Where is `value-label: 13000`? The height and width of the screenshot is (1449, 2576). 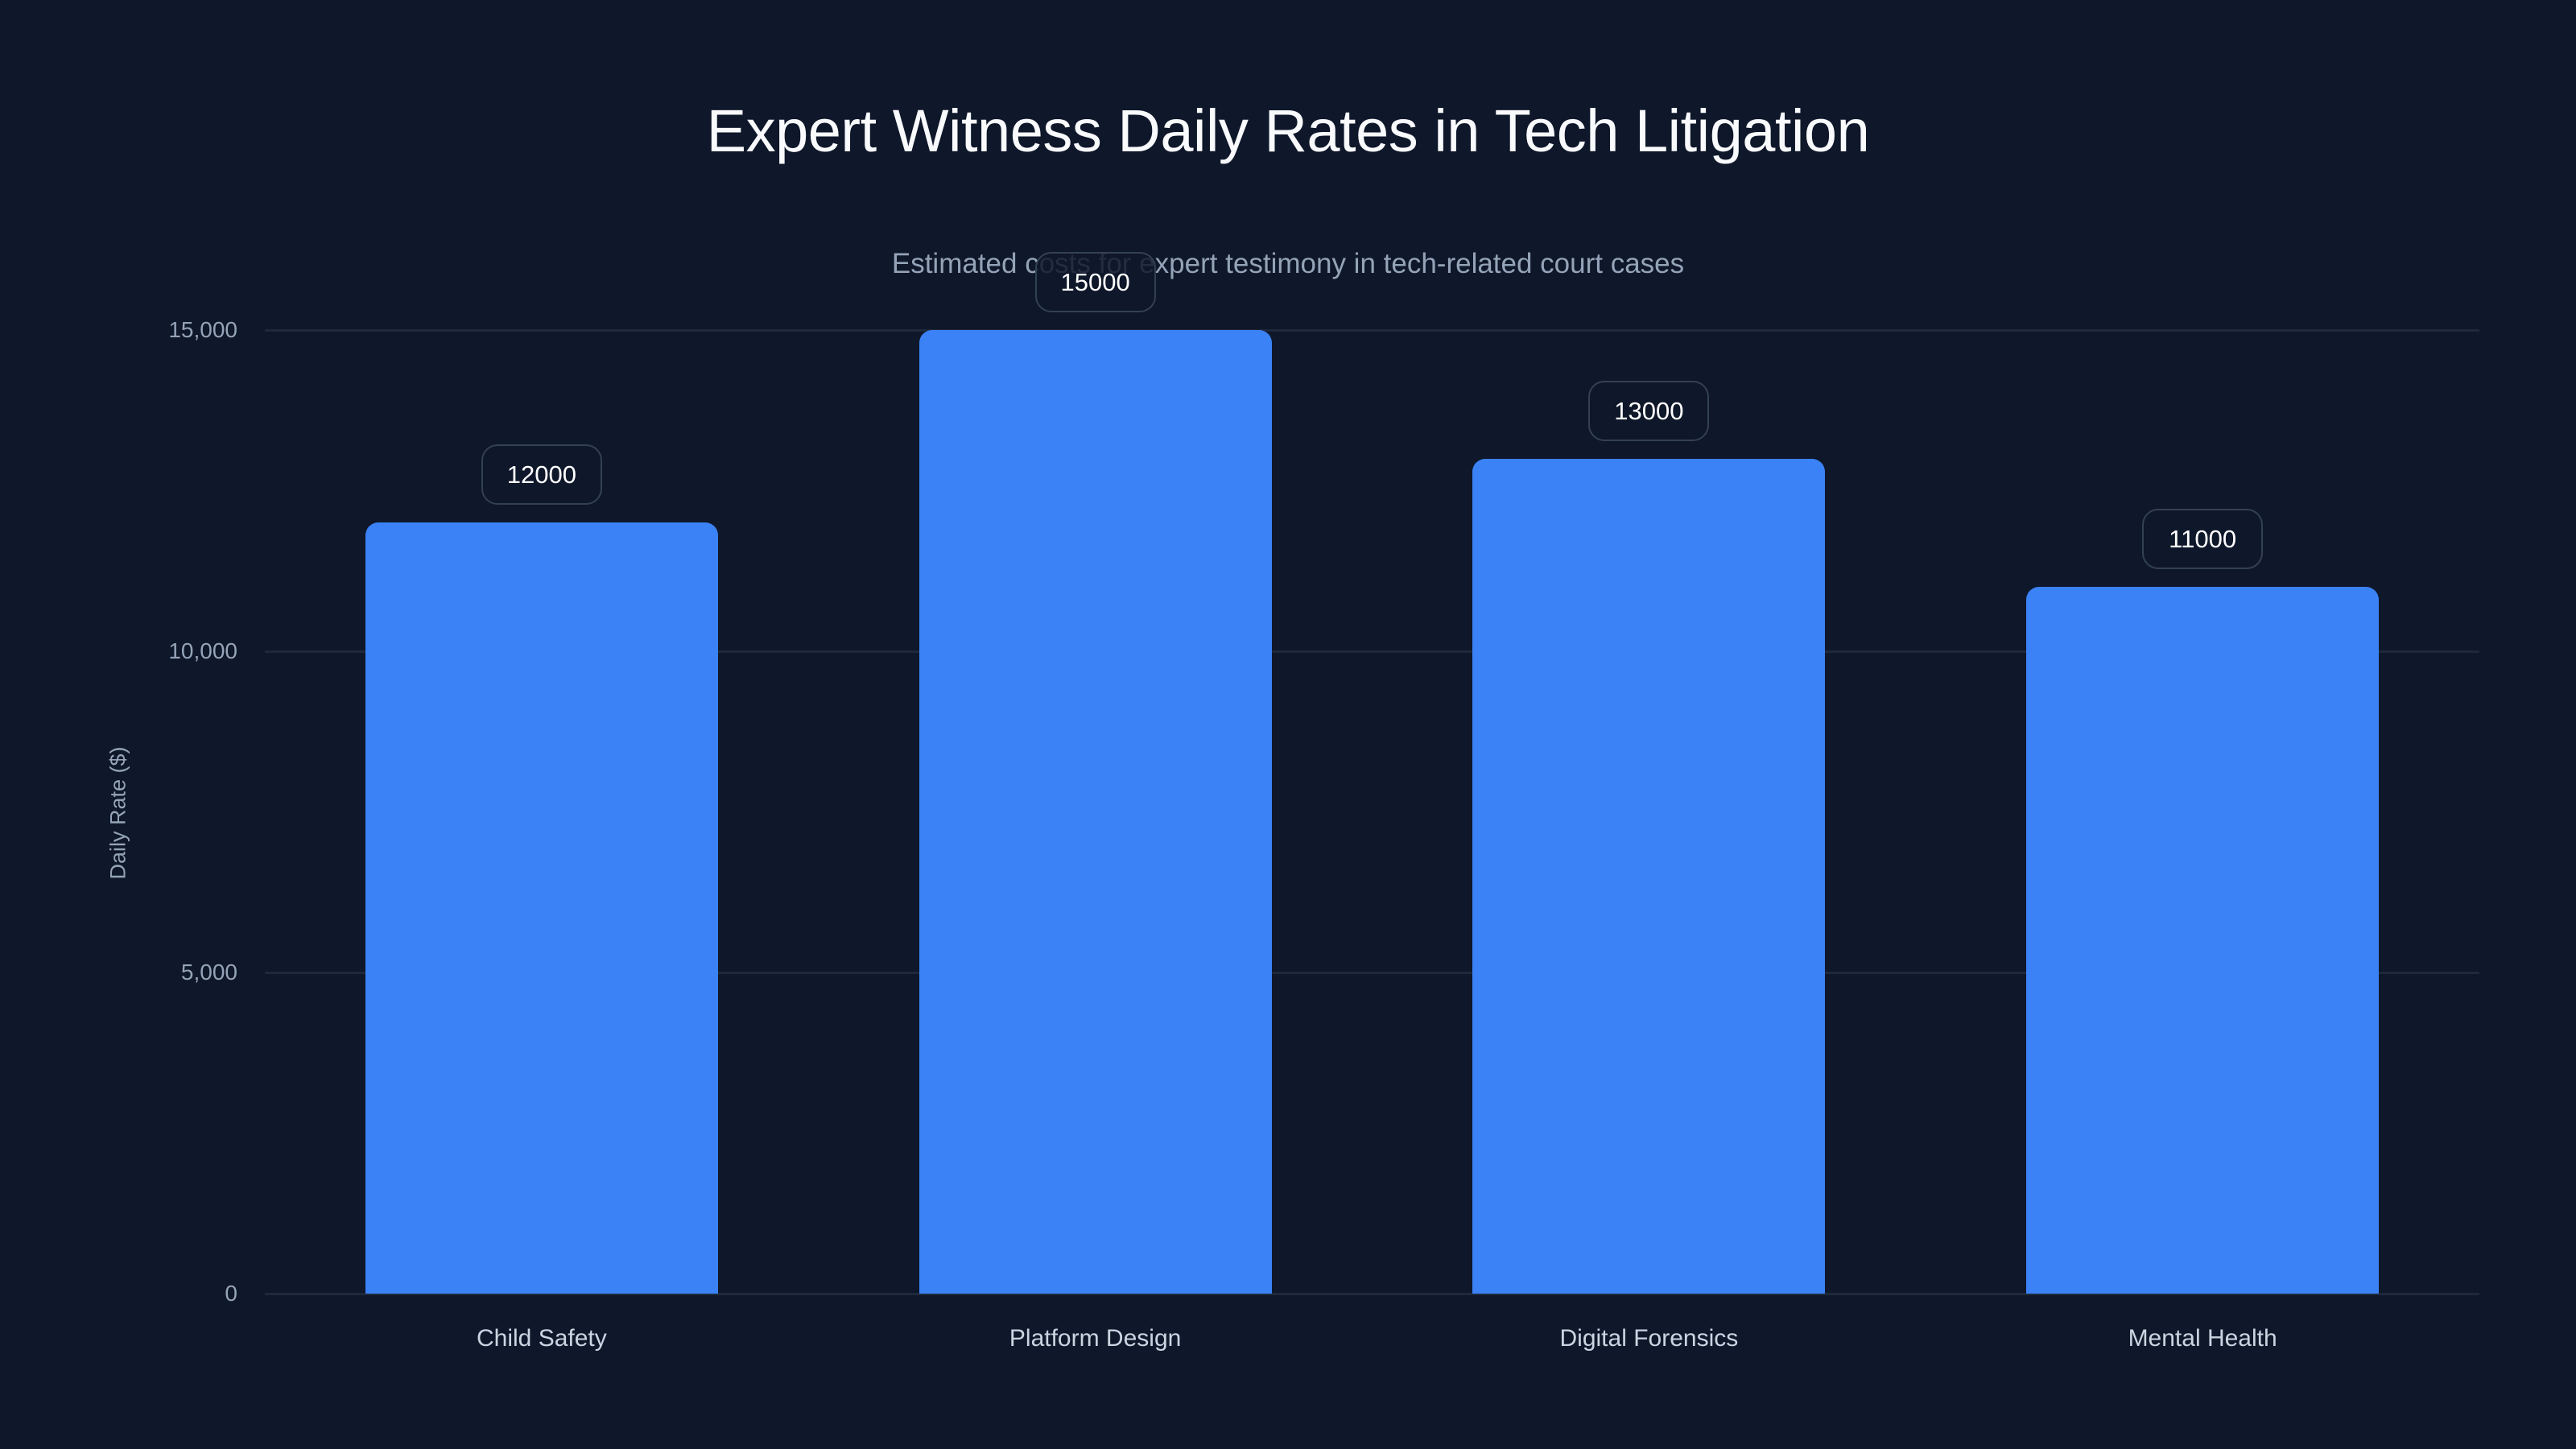 value-label: 13000 is located at coordinates (1649, 410).